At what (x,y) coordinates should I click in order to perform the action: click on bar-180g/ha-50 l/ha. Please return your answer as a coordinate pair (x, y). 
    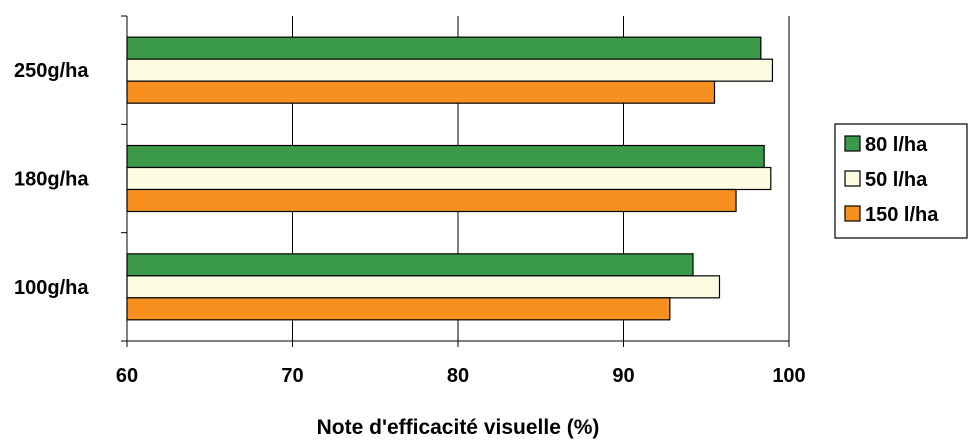
    Looking at the image, I should click on (449, 178).